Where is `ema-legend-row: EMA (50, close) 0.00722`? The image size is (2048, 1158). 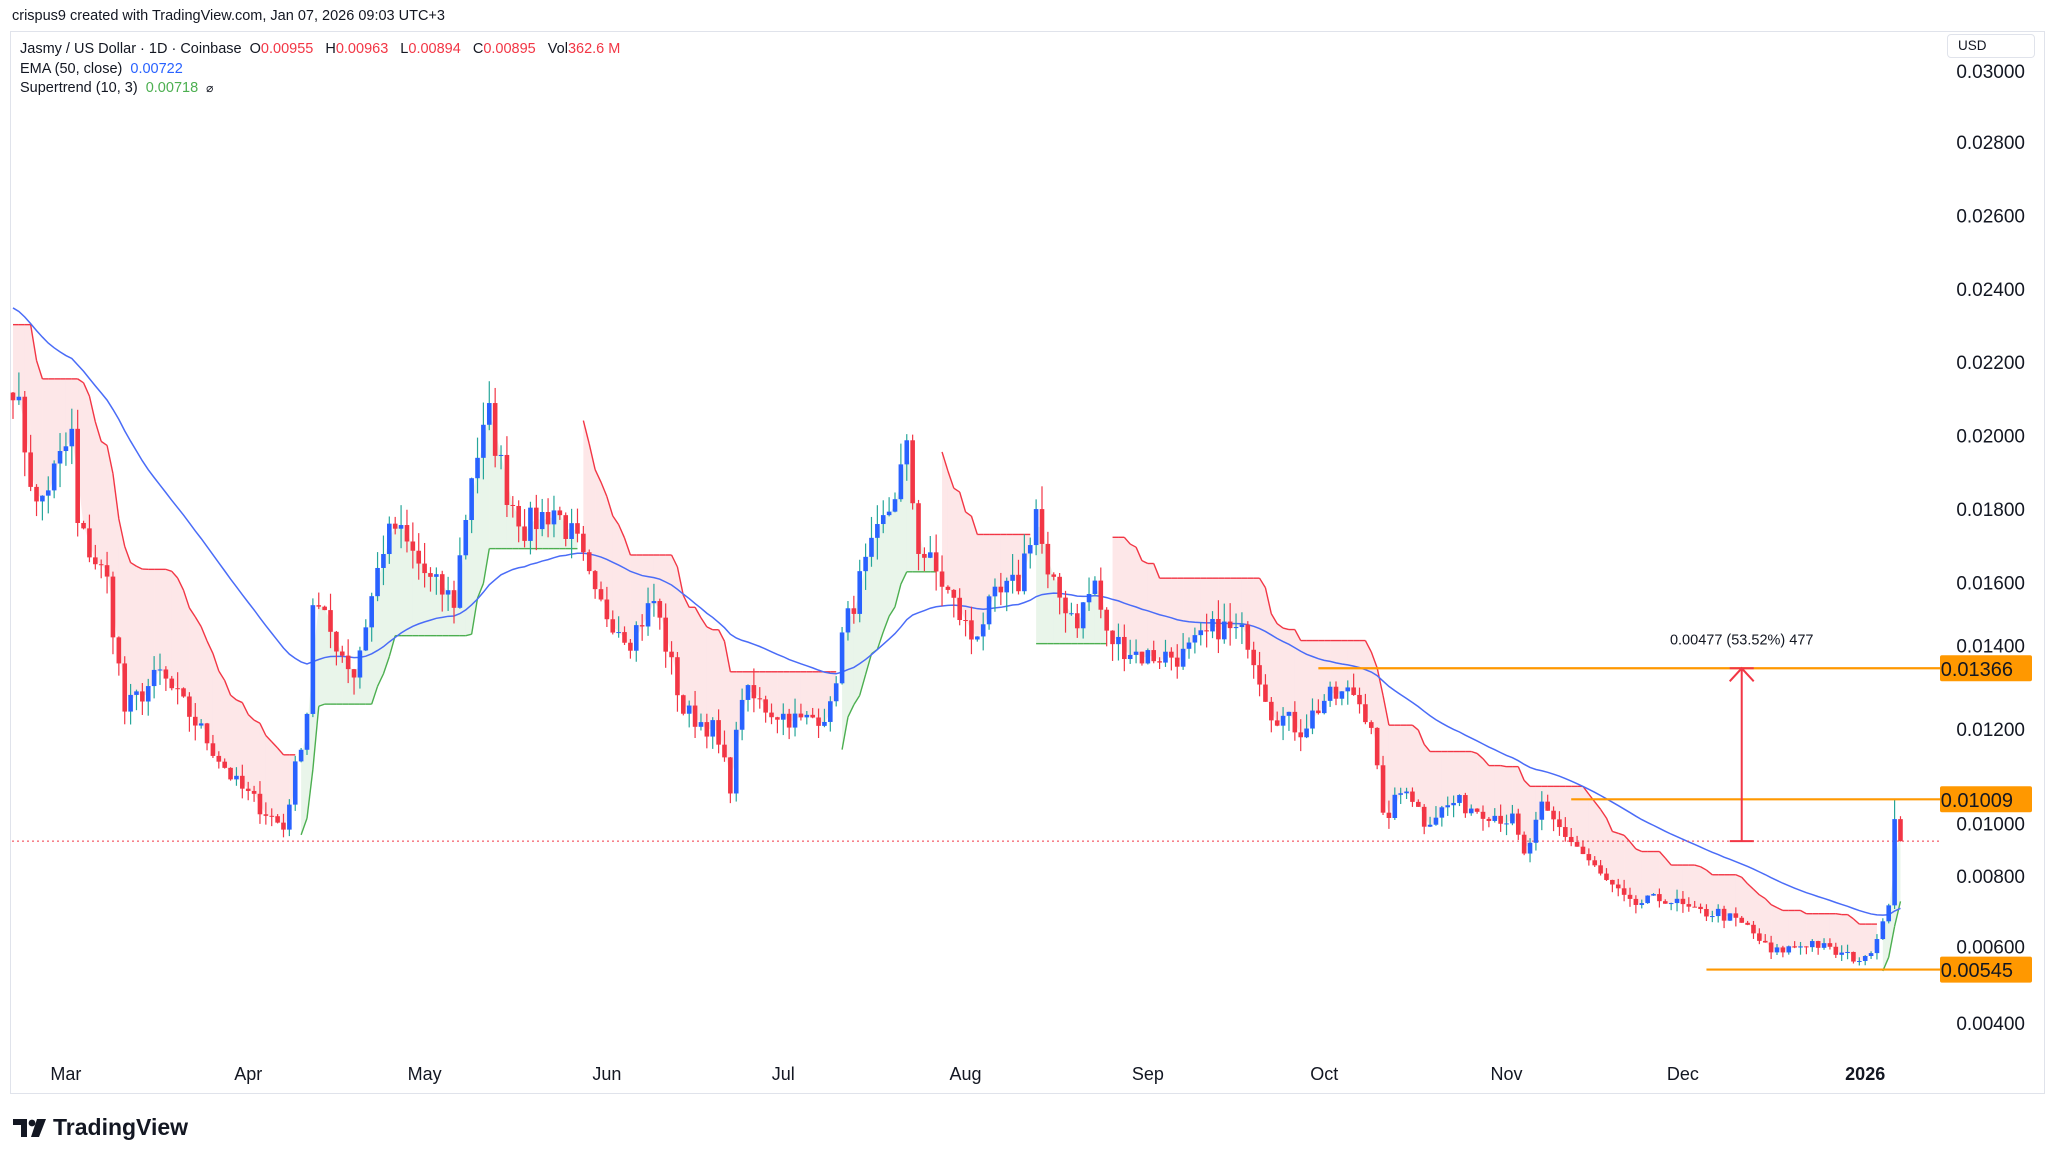
ema-legend-row: EMA (50, close) 0.00722 is located at coordinates (324, 70).